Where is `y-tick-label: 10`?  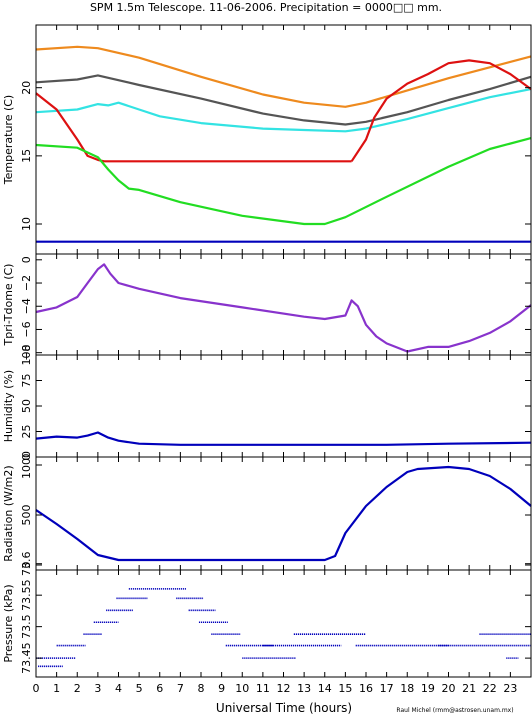
y-tick-label: 10 is located at coordinates (26, 224).